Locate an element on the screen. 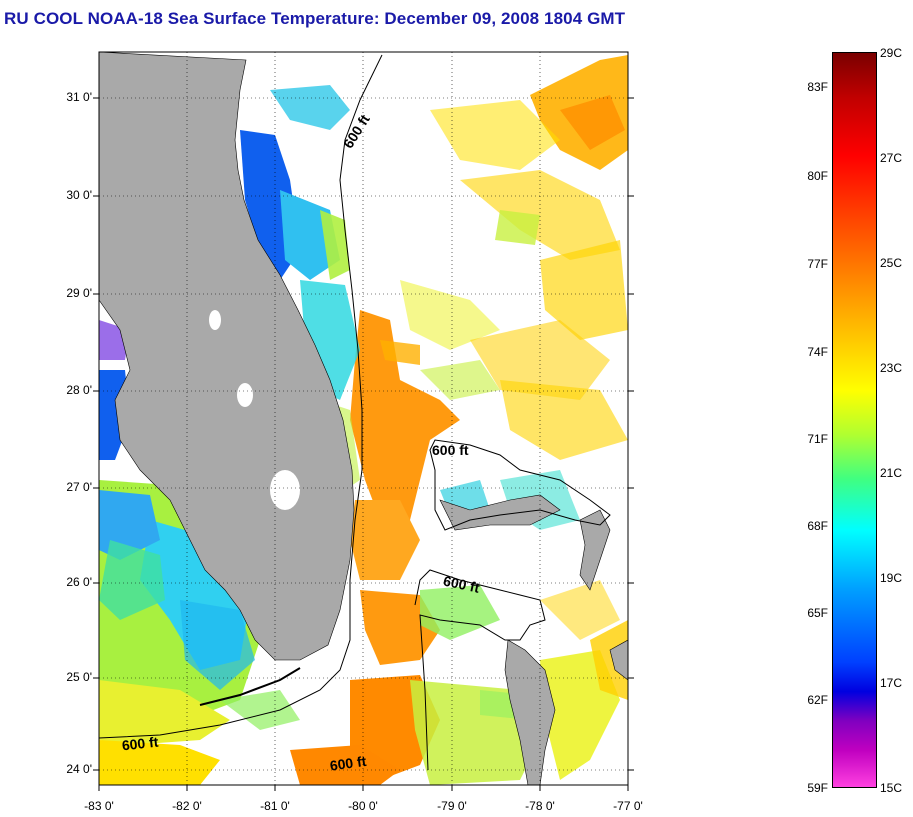 Image resolution: width=913 pixels, height=817 pixels. colorbar-label-27c: 27C is located at coordinates (891, 158).